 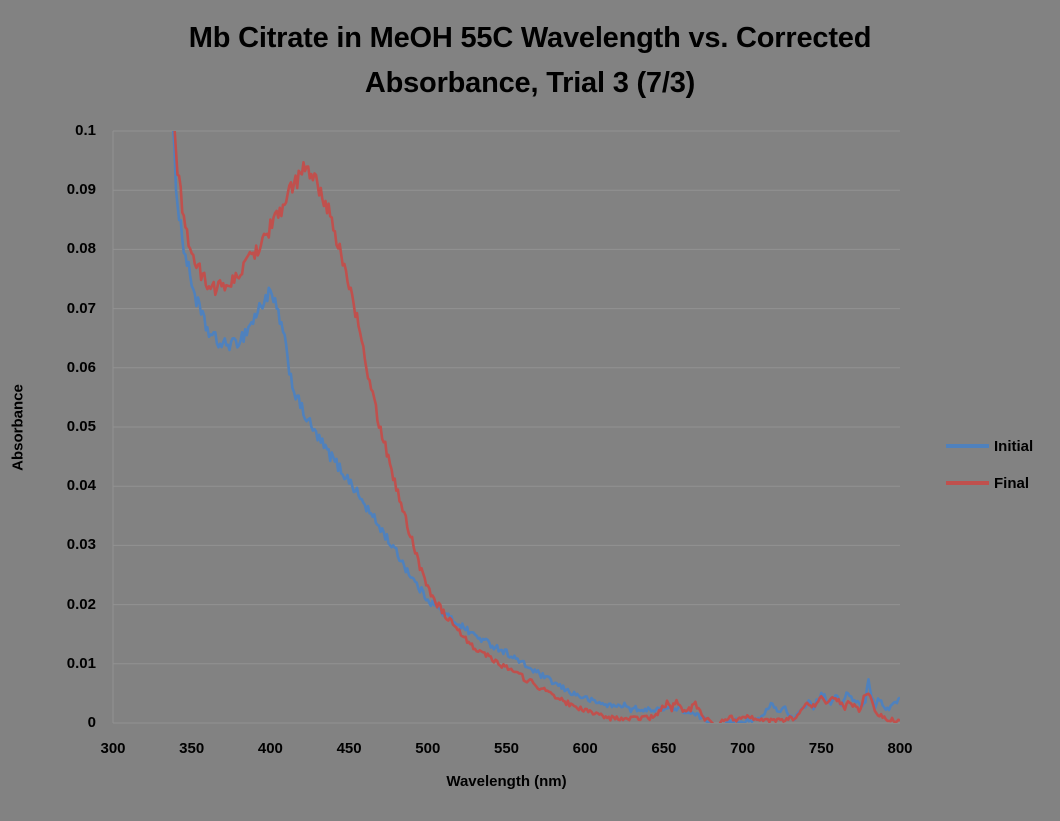 I want to click on x-tick-label: 800, so click(x=900, y=748).